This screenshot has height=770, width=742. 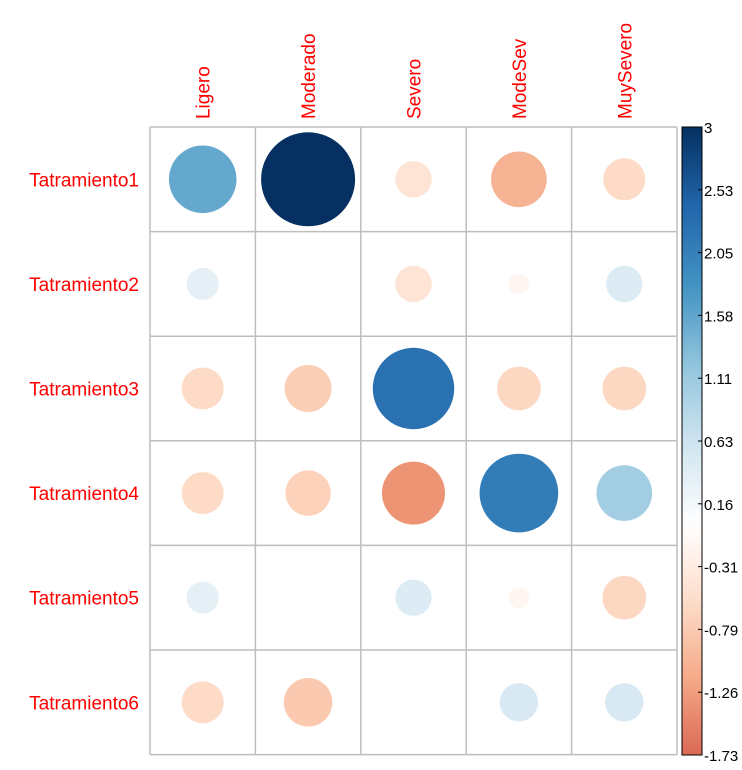 What do you see at coordinates (415, 89) in the screenshot?
I see `column-label: Severo` at bounding box center [415, 89].